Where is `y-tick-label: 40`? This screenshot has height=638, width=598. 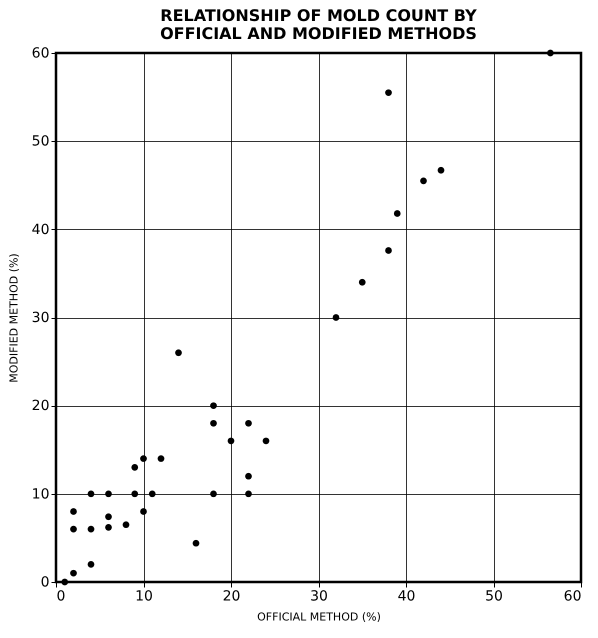
y-tick-label: 40 is located at coordinates (41, 230).